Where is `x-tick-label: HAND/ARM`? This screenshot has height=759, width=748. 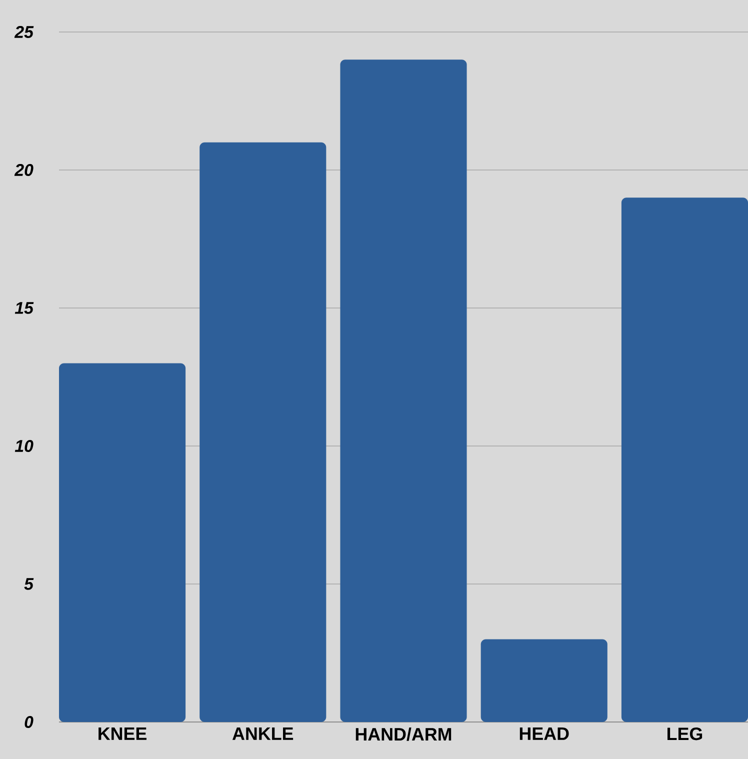
x-tick-label: HAND/ARM is located at coordinates (403, 734).